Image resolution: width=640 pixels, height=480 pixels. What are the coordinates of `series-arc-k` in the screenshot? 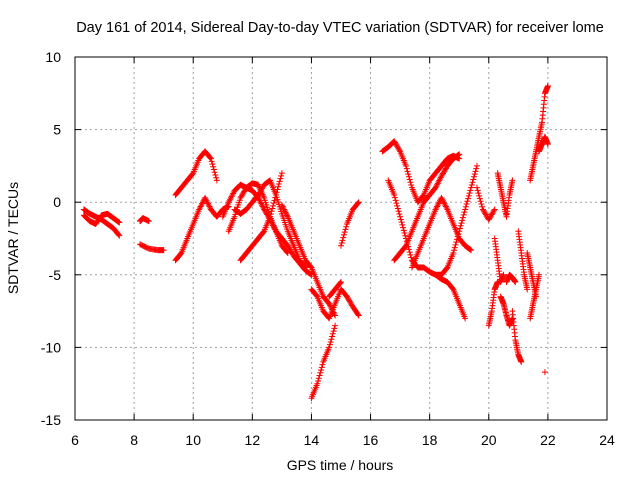 It's located at (326, 304).